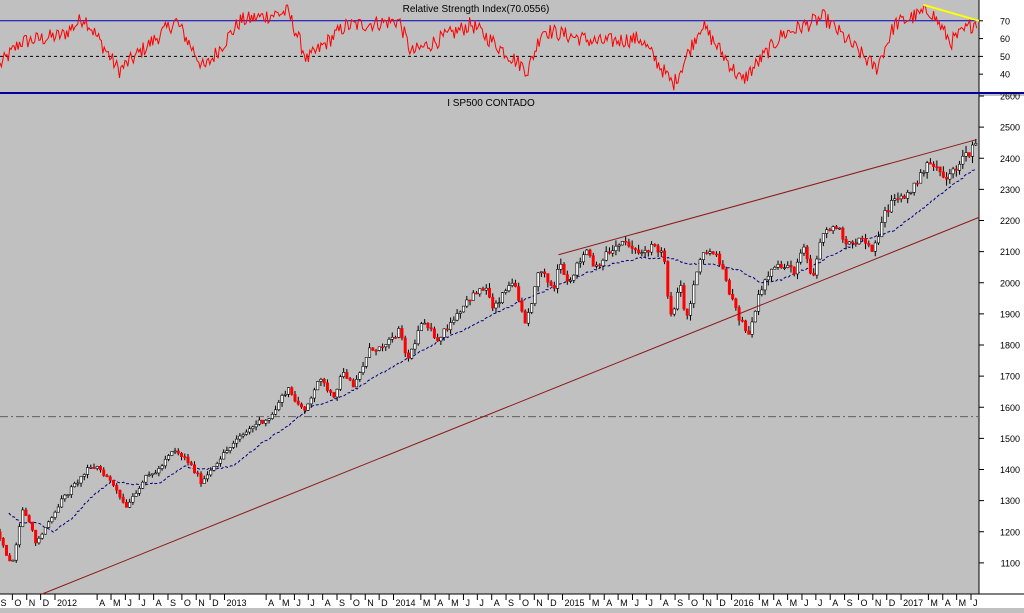 This screenshot has height=613, width=1024. What do you see at coordinates (1010, 159) in the screenshot?
I see `price-tick-label: 2400` at bounding box center [1010, 159].